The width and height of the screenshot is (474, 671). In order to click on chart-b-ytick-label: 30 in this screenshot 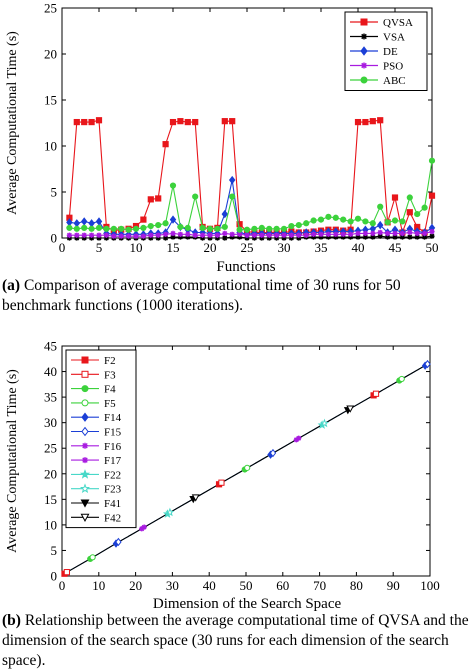, I will do `click(50, 422)`.